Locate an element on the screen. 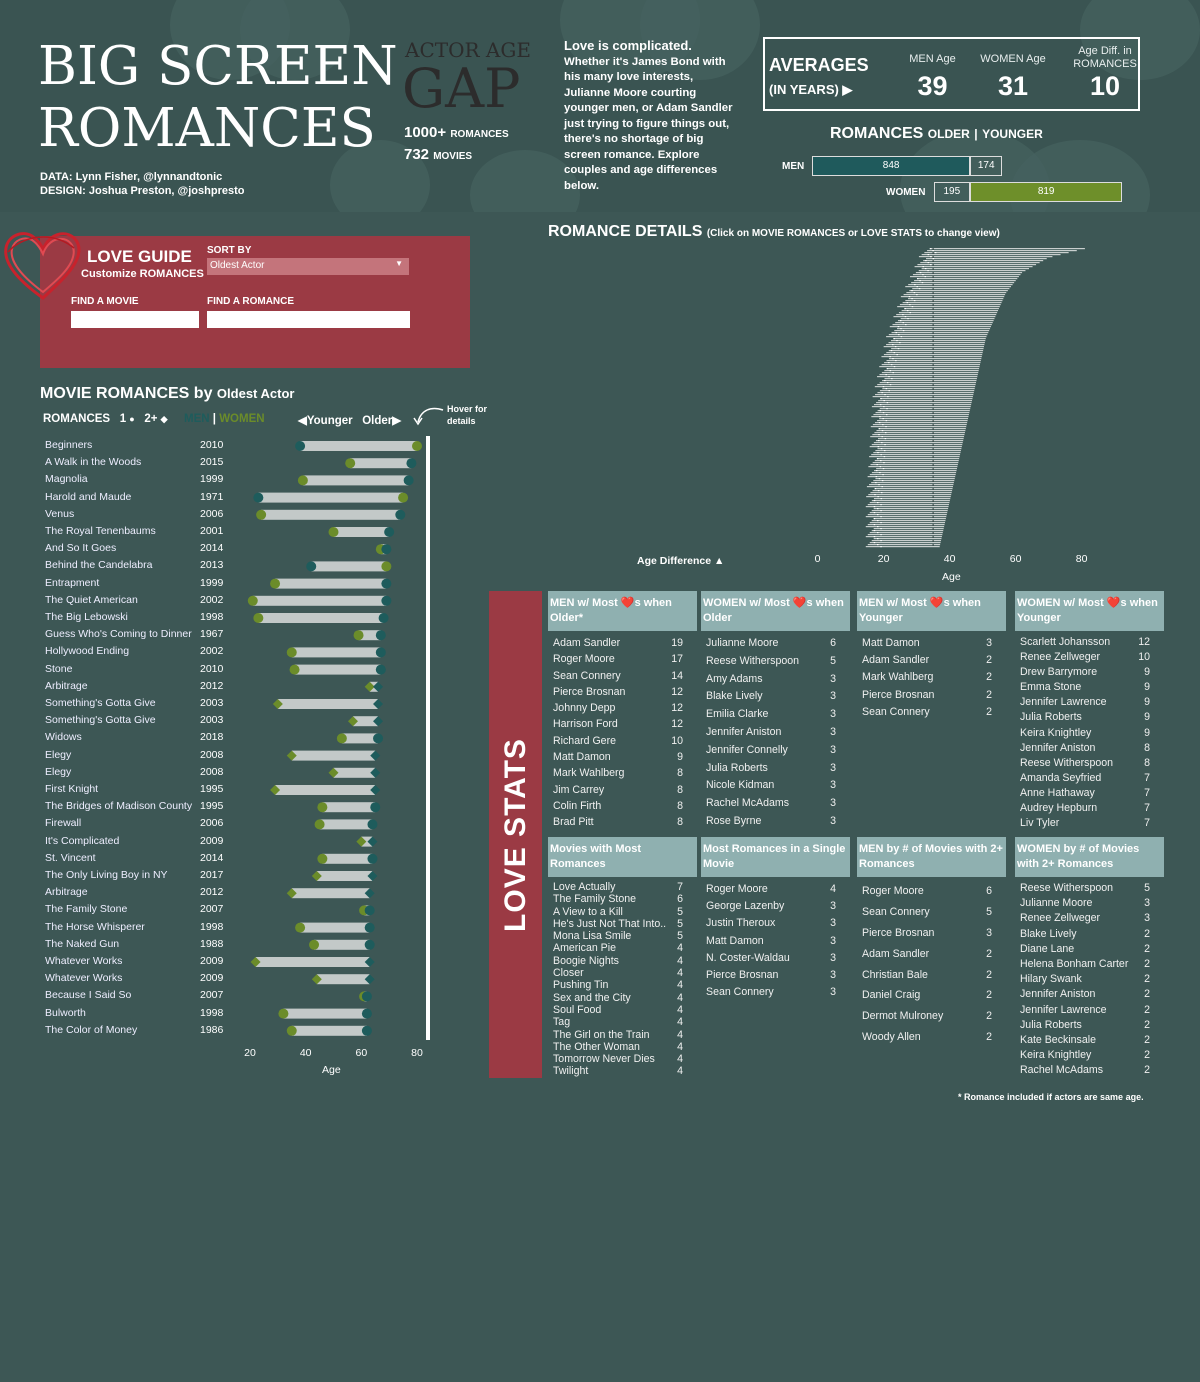 The image size is (1200, 1382). love-stats-row: Richard Gere 10 is located at coordinates (625, 741).